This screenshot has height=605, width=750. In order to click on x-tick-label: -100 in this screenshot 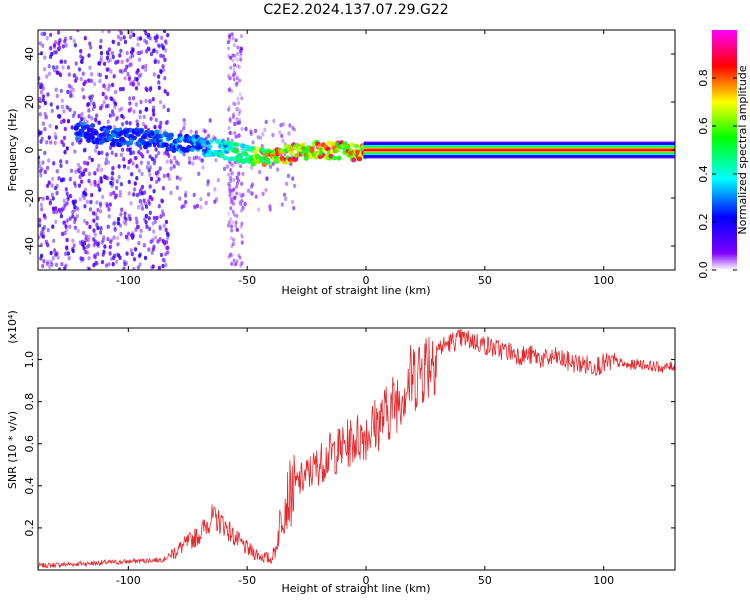, I will do `click(128, 280)`.